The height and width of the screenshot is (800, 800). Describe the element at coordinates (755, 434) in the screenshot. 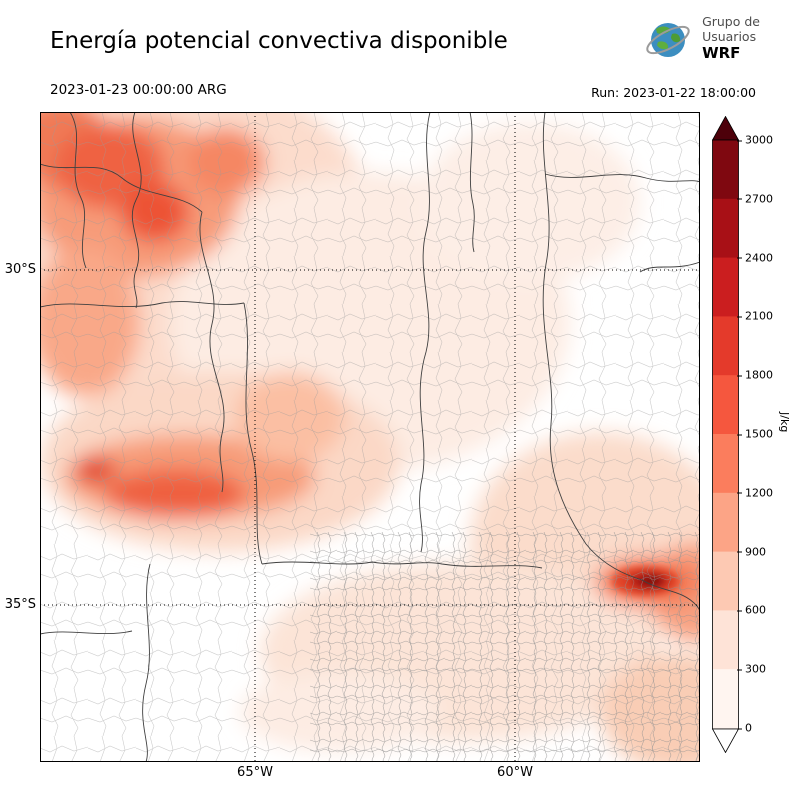

I see `colorbar-tick-label: 1500` at that location.